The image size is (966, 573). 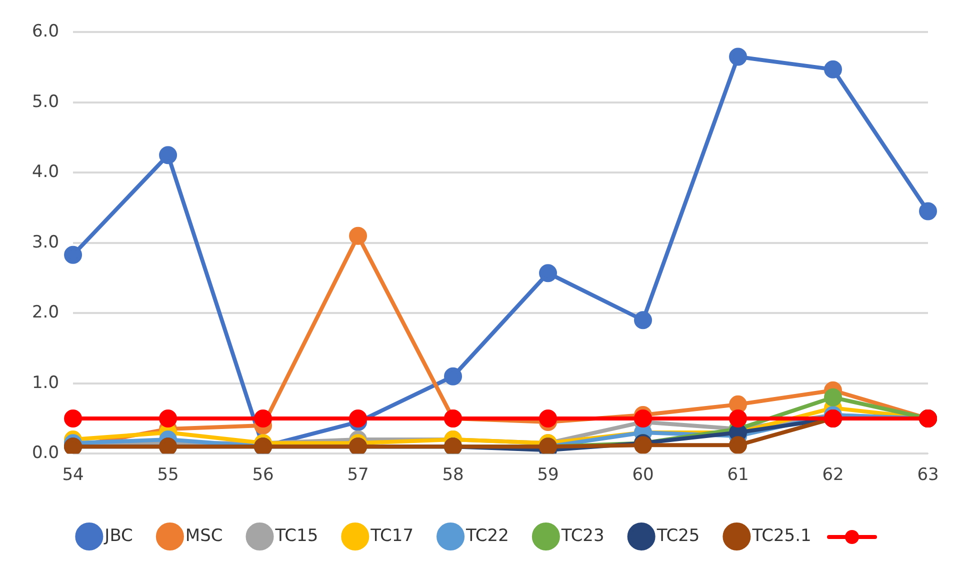 What do you see at coordinates (46, 32) in the screenshot?
I see `y-tick-label: 6.0` at bounding box center [46, 32].